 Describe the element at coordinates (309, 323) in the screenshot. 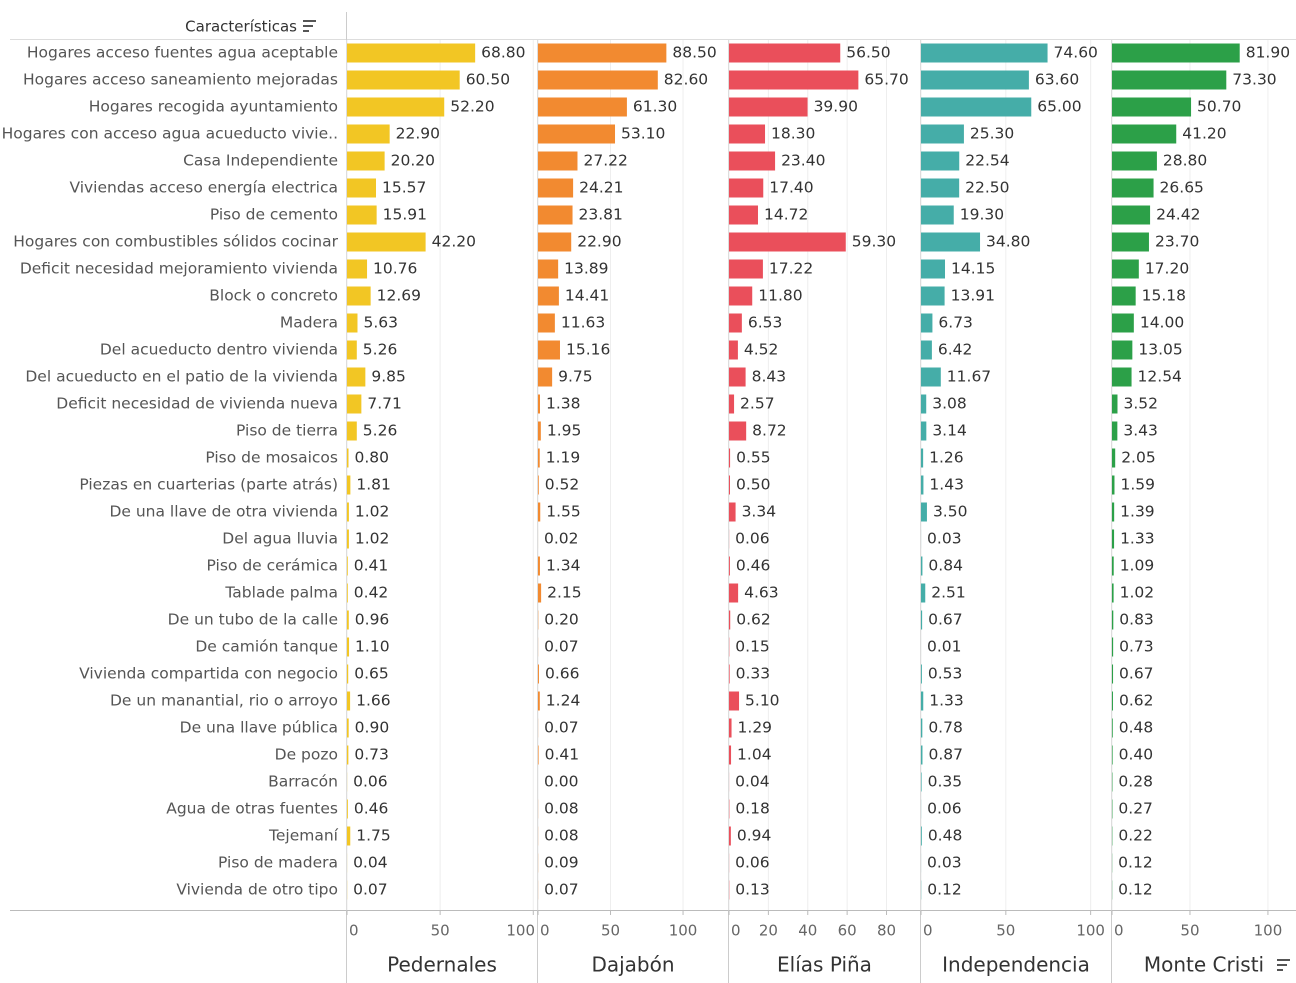

I see `row-label: Madera` at that location.